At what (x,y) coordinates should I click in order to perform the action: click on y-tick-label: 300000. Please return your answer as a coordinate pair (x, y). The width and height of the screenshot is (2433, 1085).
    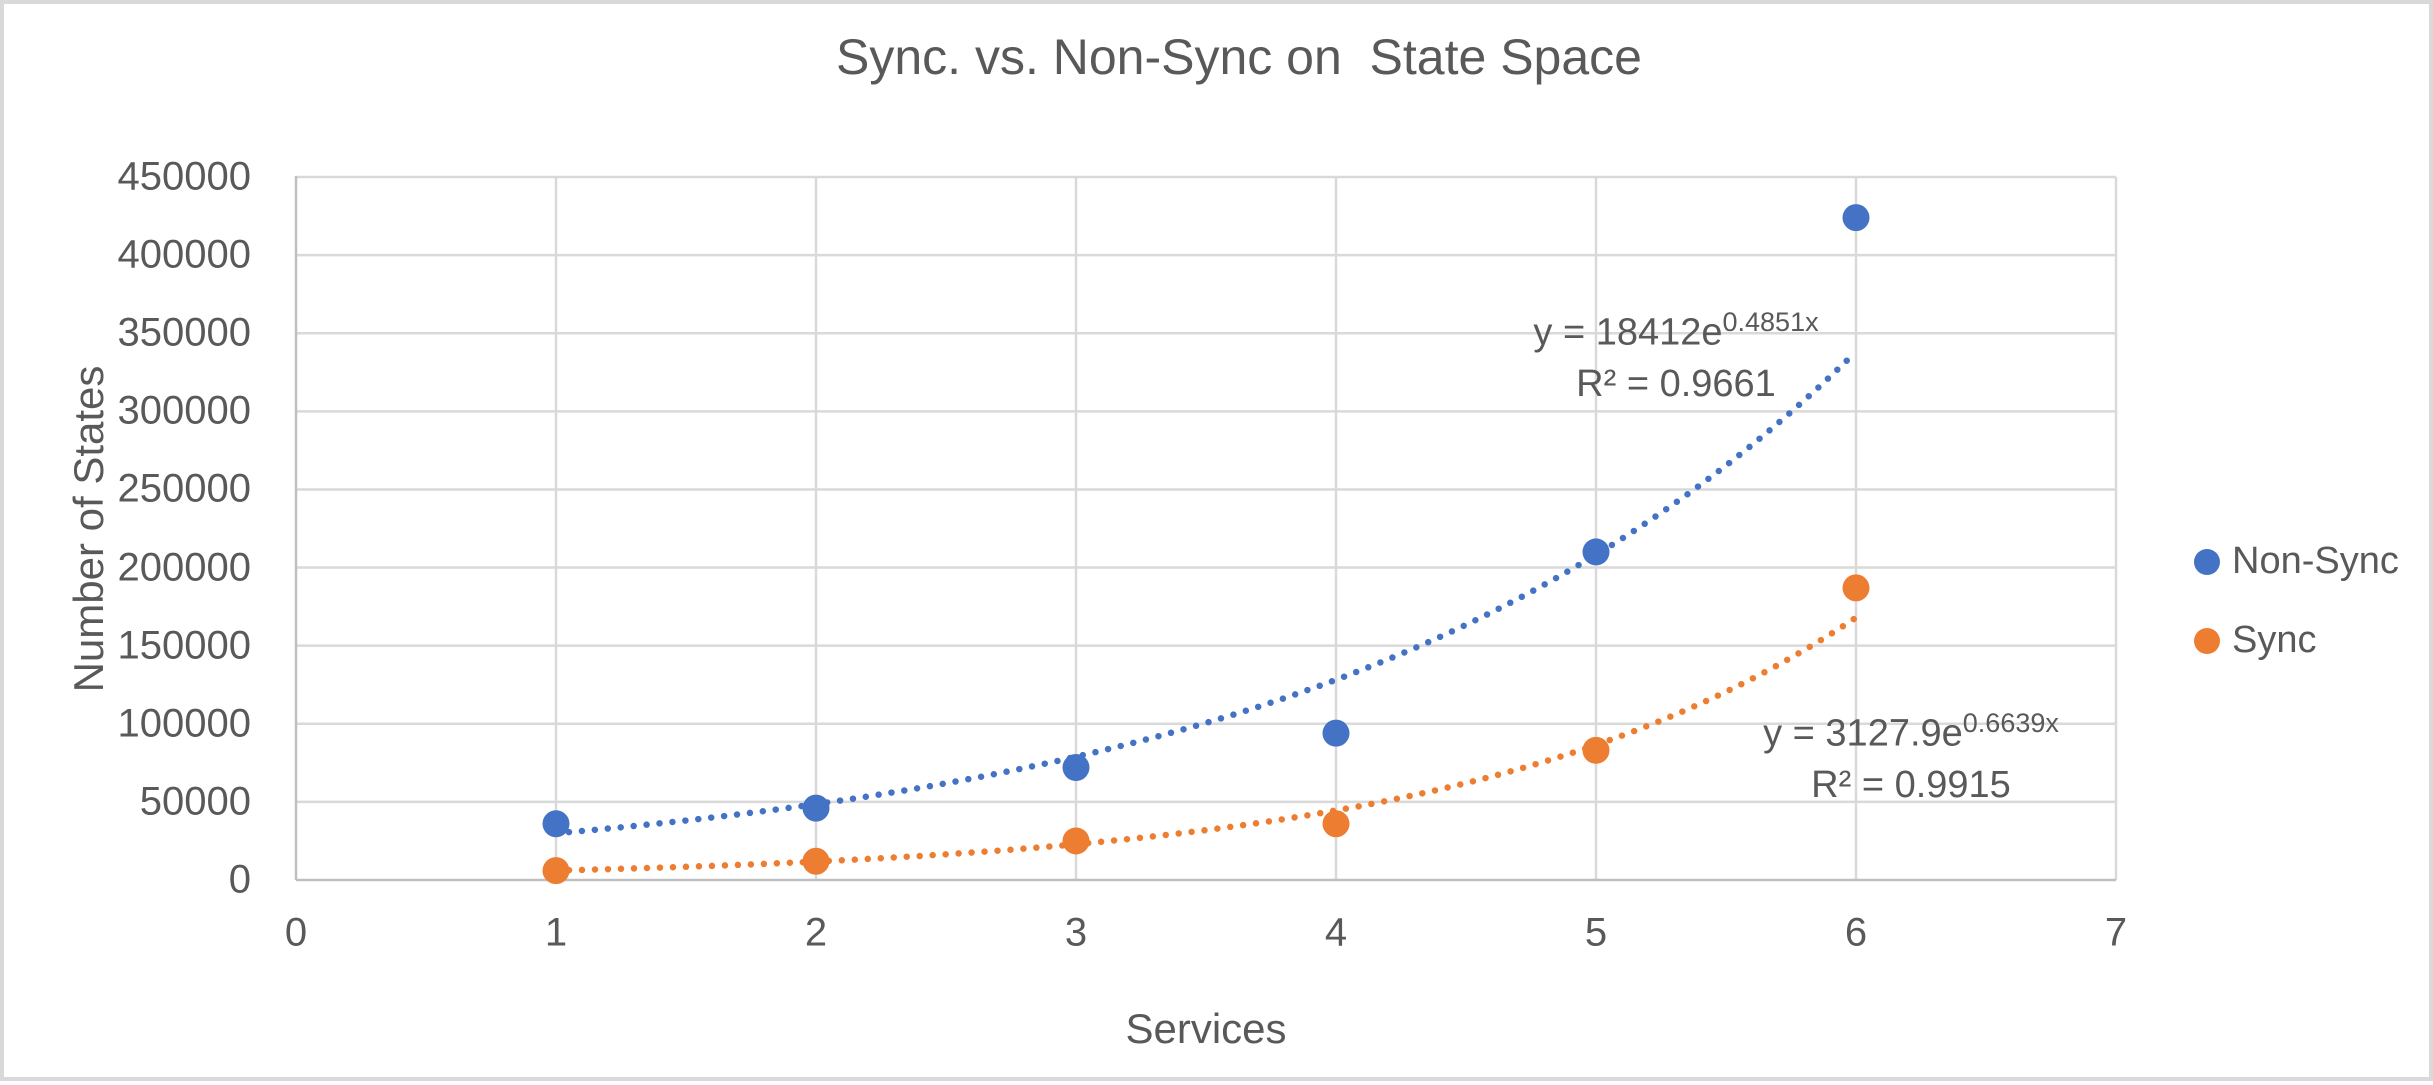
    Looking at the image, I should click on (184, 410).